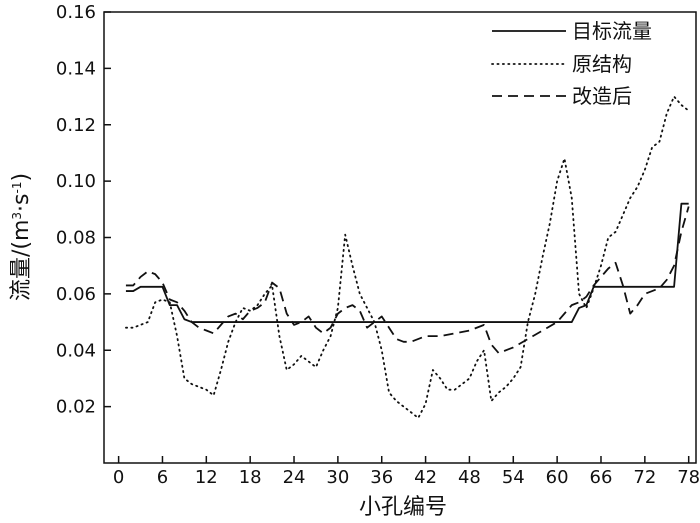 The height and width of the screenshot is (523, 700). I want to click on y-tick-label-0.06: 0.06, so click(76, 294).